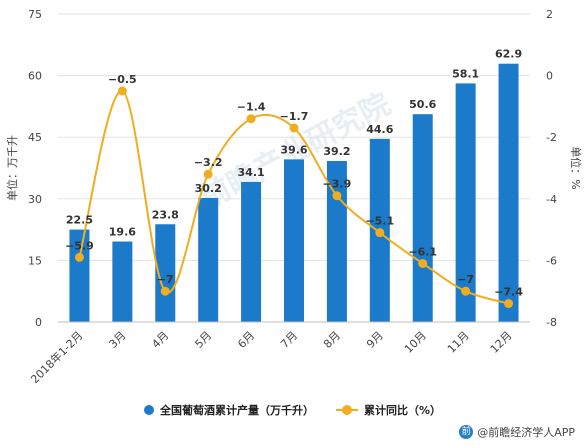  Describe the element at coordinates (422, 104) in the screenshot. I see `bar-value-label: 50.6` at that location.